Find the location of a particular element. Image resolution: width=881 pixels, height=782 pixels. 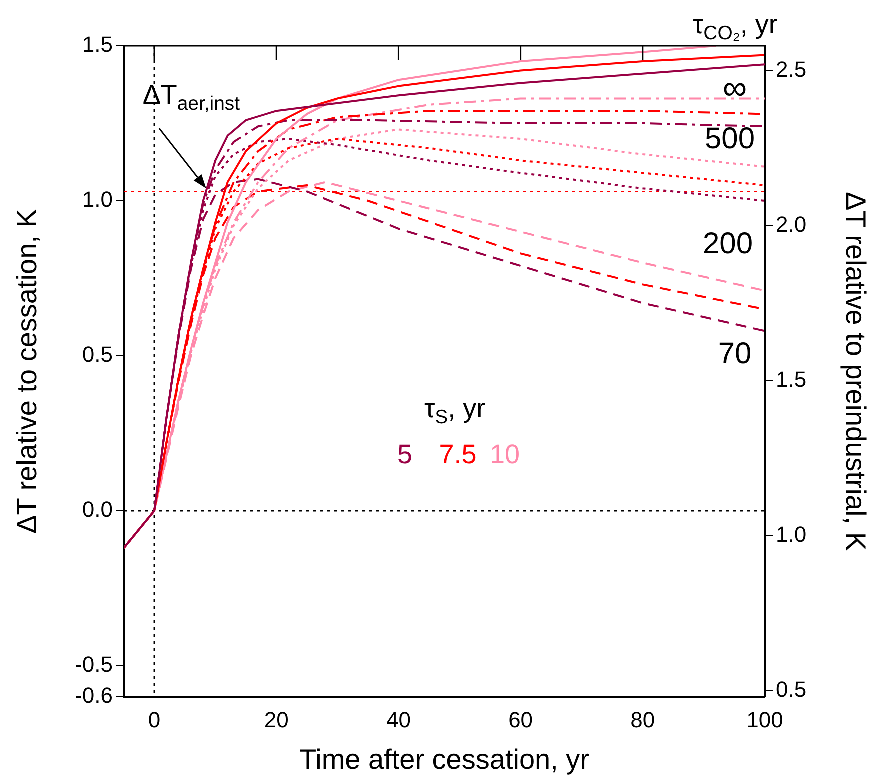

y2-tick-label: 1.5 is located at coordinates (791, 379).